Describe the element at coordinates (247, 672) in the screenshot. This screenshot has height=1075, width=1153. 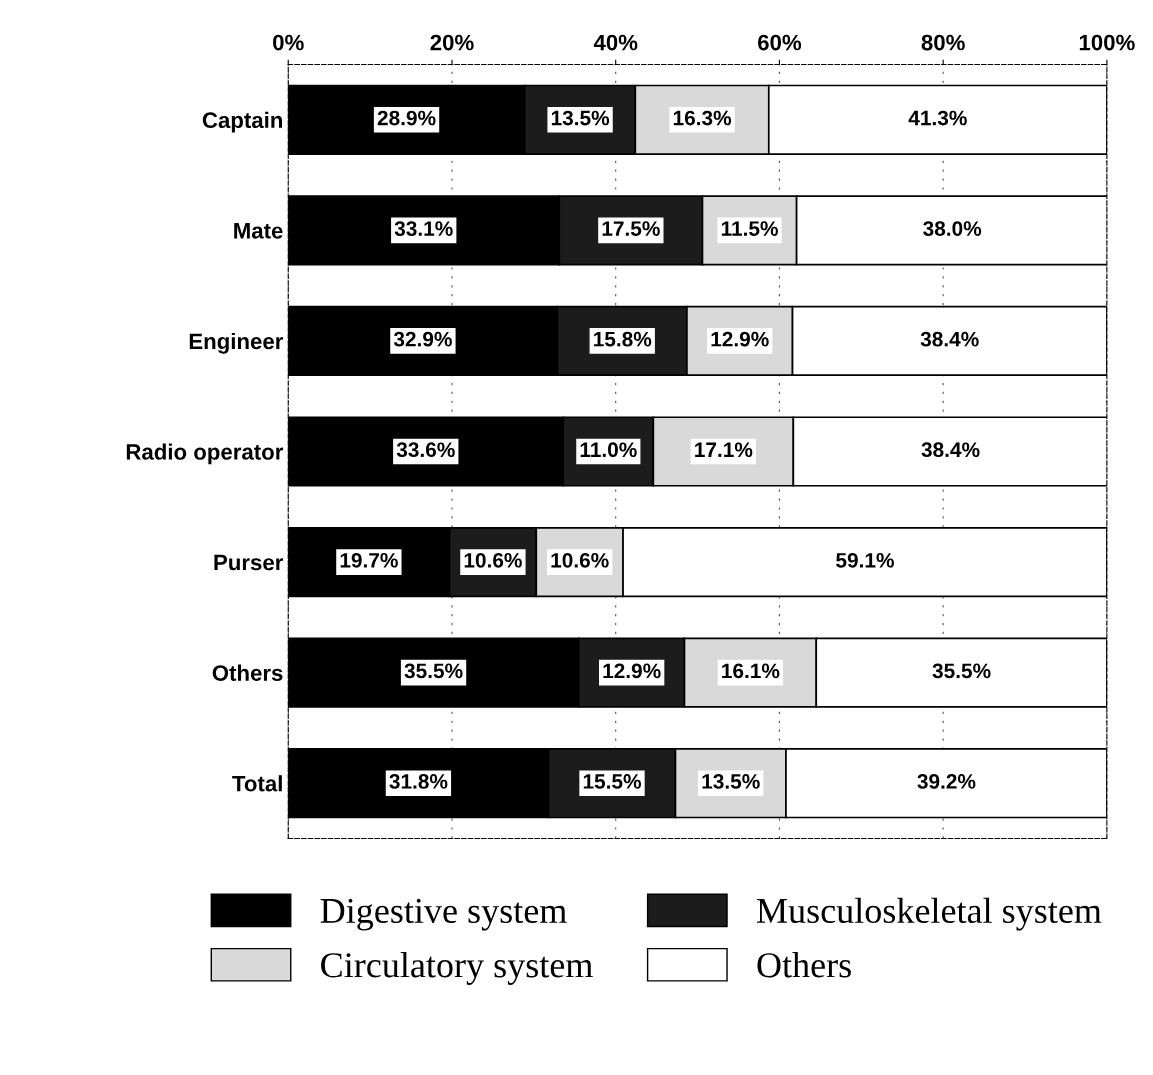
I see `y-tick-label: Others` at that location.